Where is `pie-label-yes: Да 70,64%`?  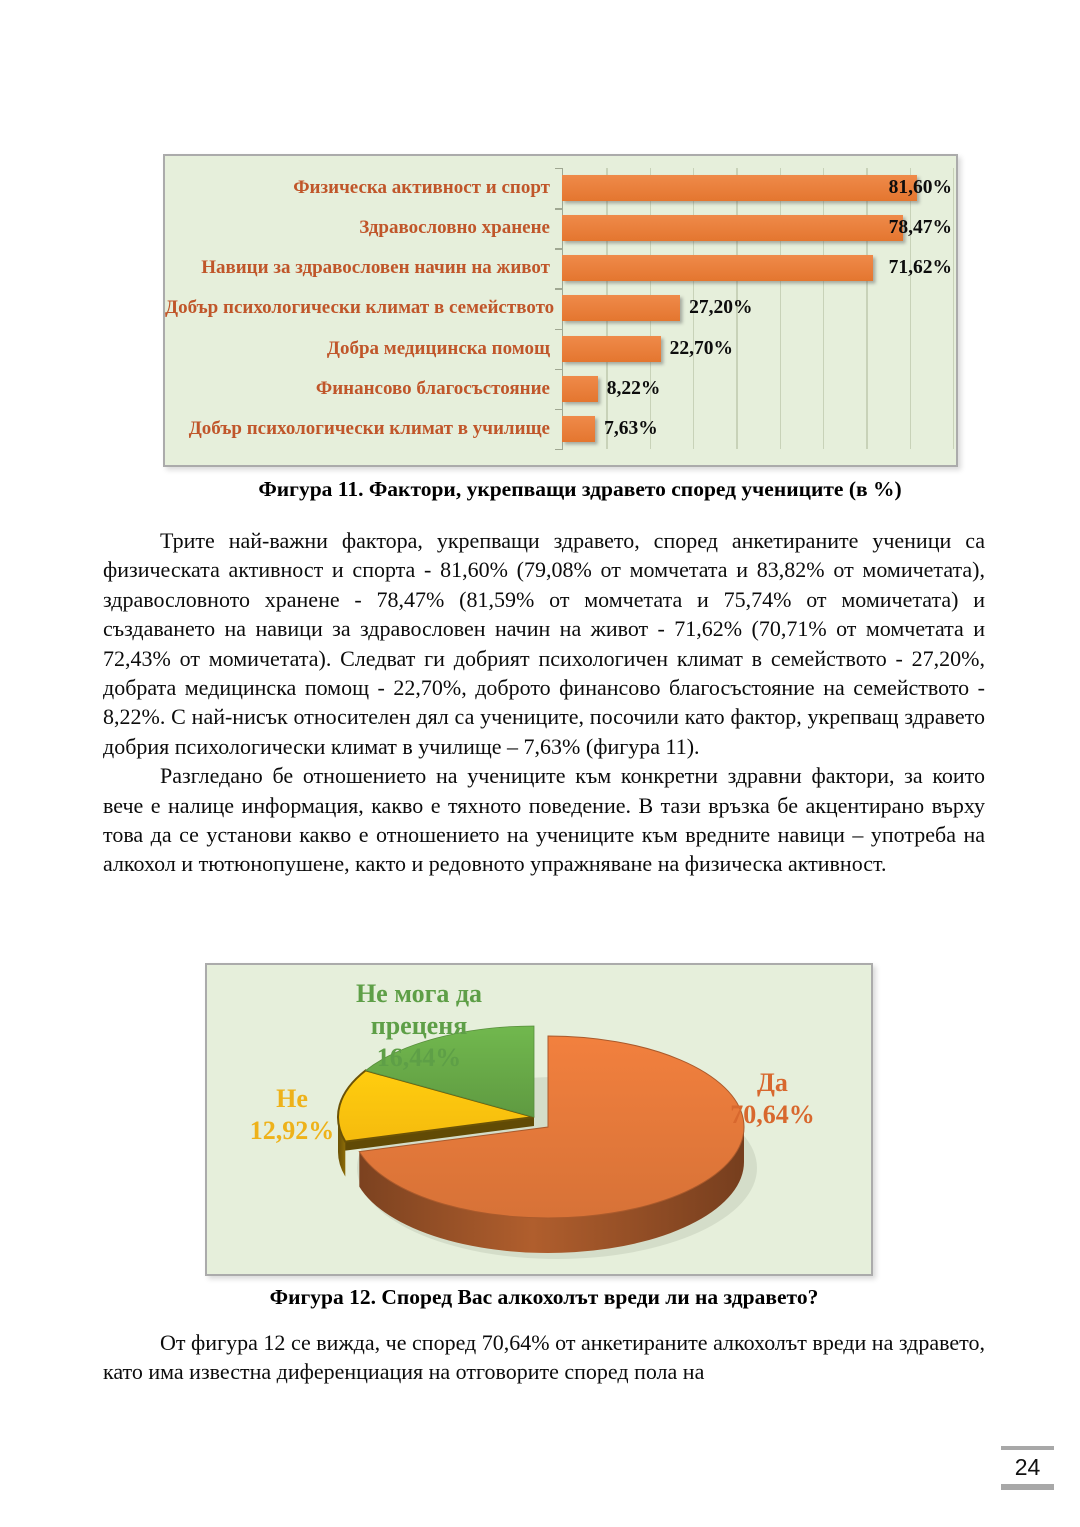
pie-label-yes: Да 70,64% is located at coordinates (772, 1099).